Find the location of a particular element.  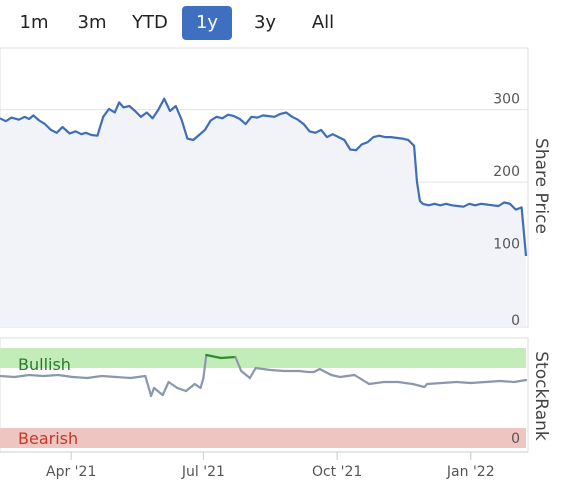

stockrank-y-tick-0: 0 is located at coordinates (515, 439).